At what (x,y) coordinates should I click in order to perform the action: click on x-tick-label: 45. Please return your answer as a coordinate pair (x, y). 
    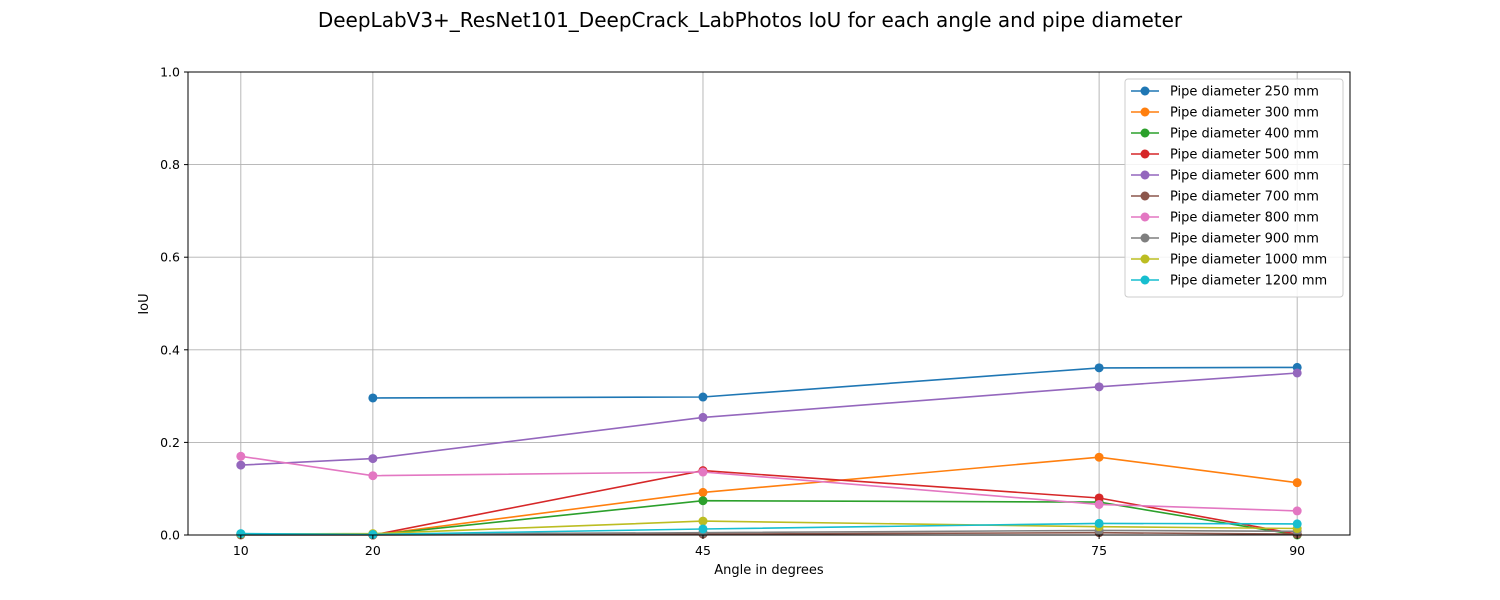
    Looking at the image, I should click on (703, 550).